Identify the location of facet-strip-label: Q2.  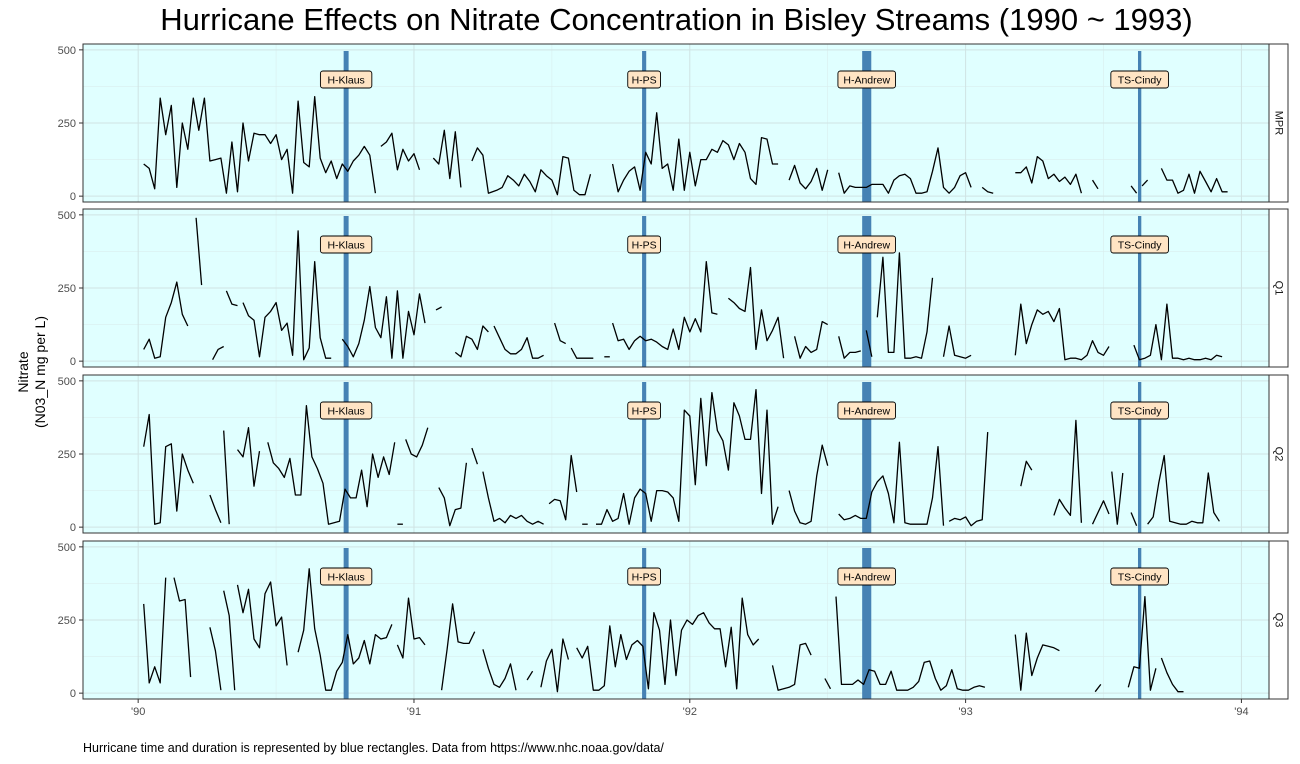
(1279, 454).